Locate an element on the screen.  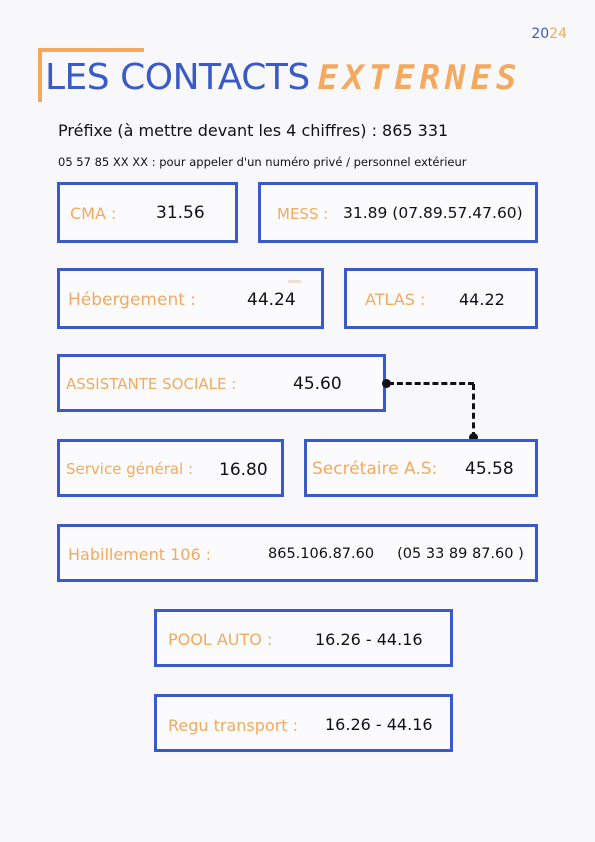
contact-label: Secrétaire A.S: is located at coordinates (375, 469).